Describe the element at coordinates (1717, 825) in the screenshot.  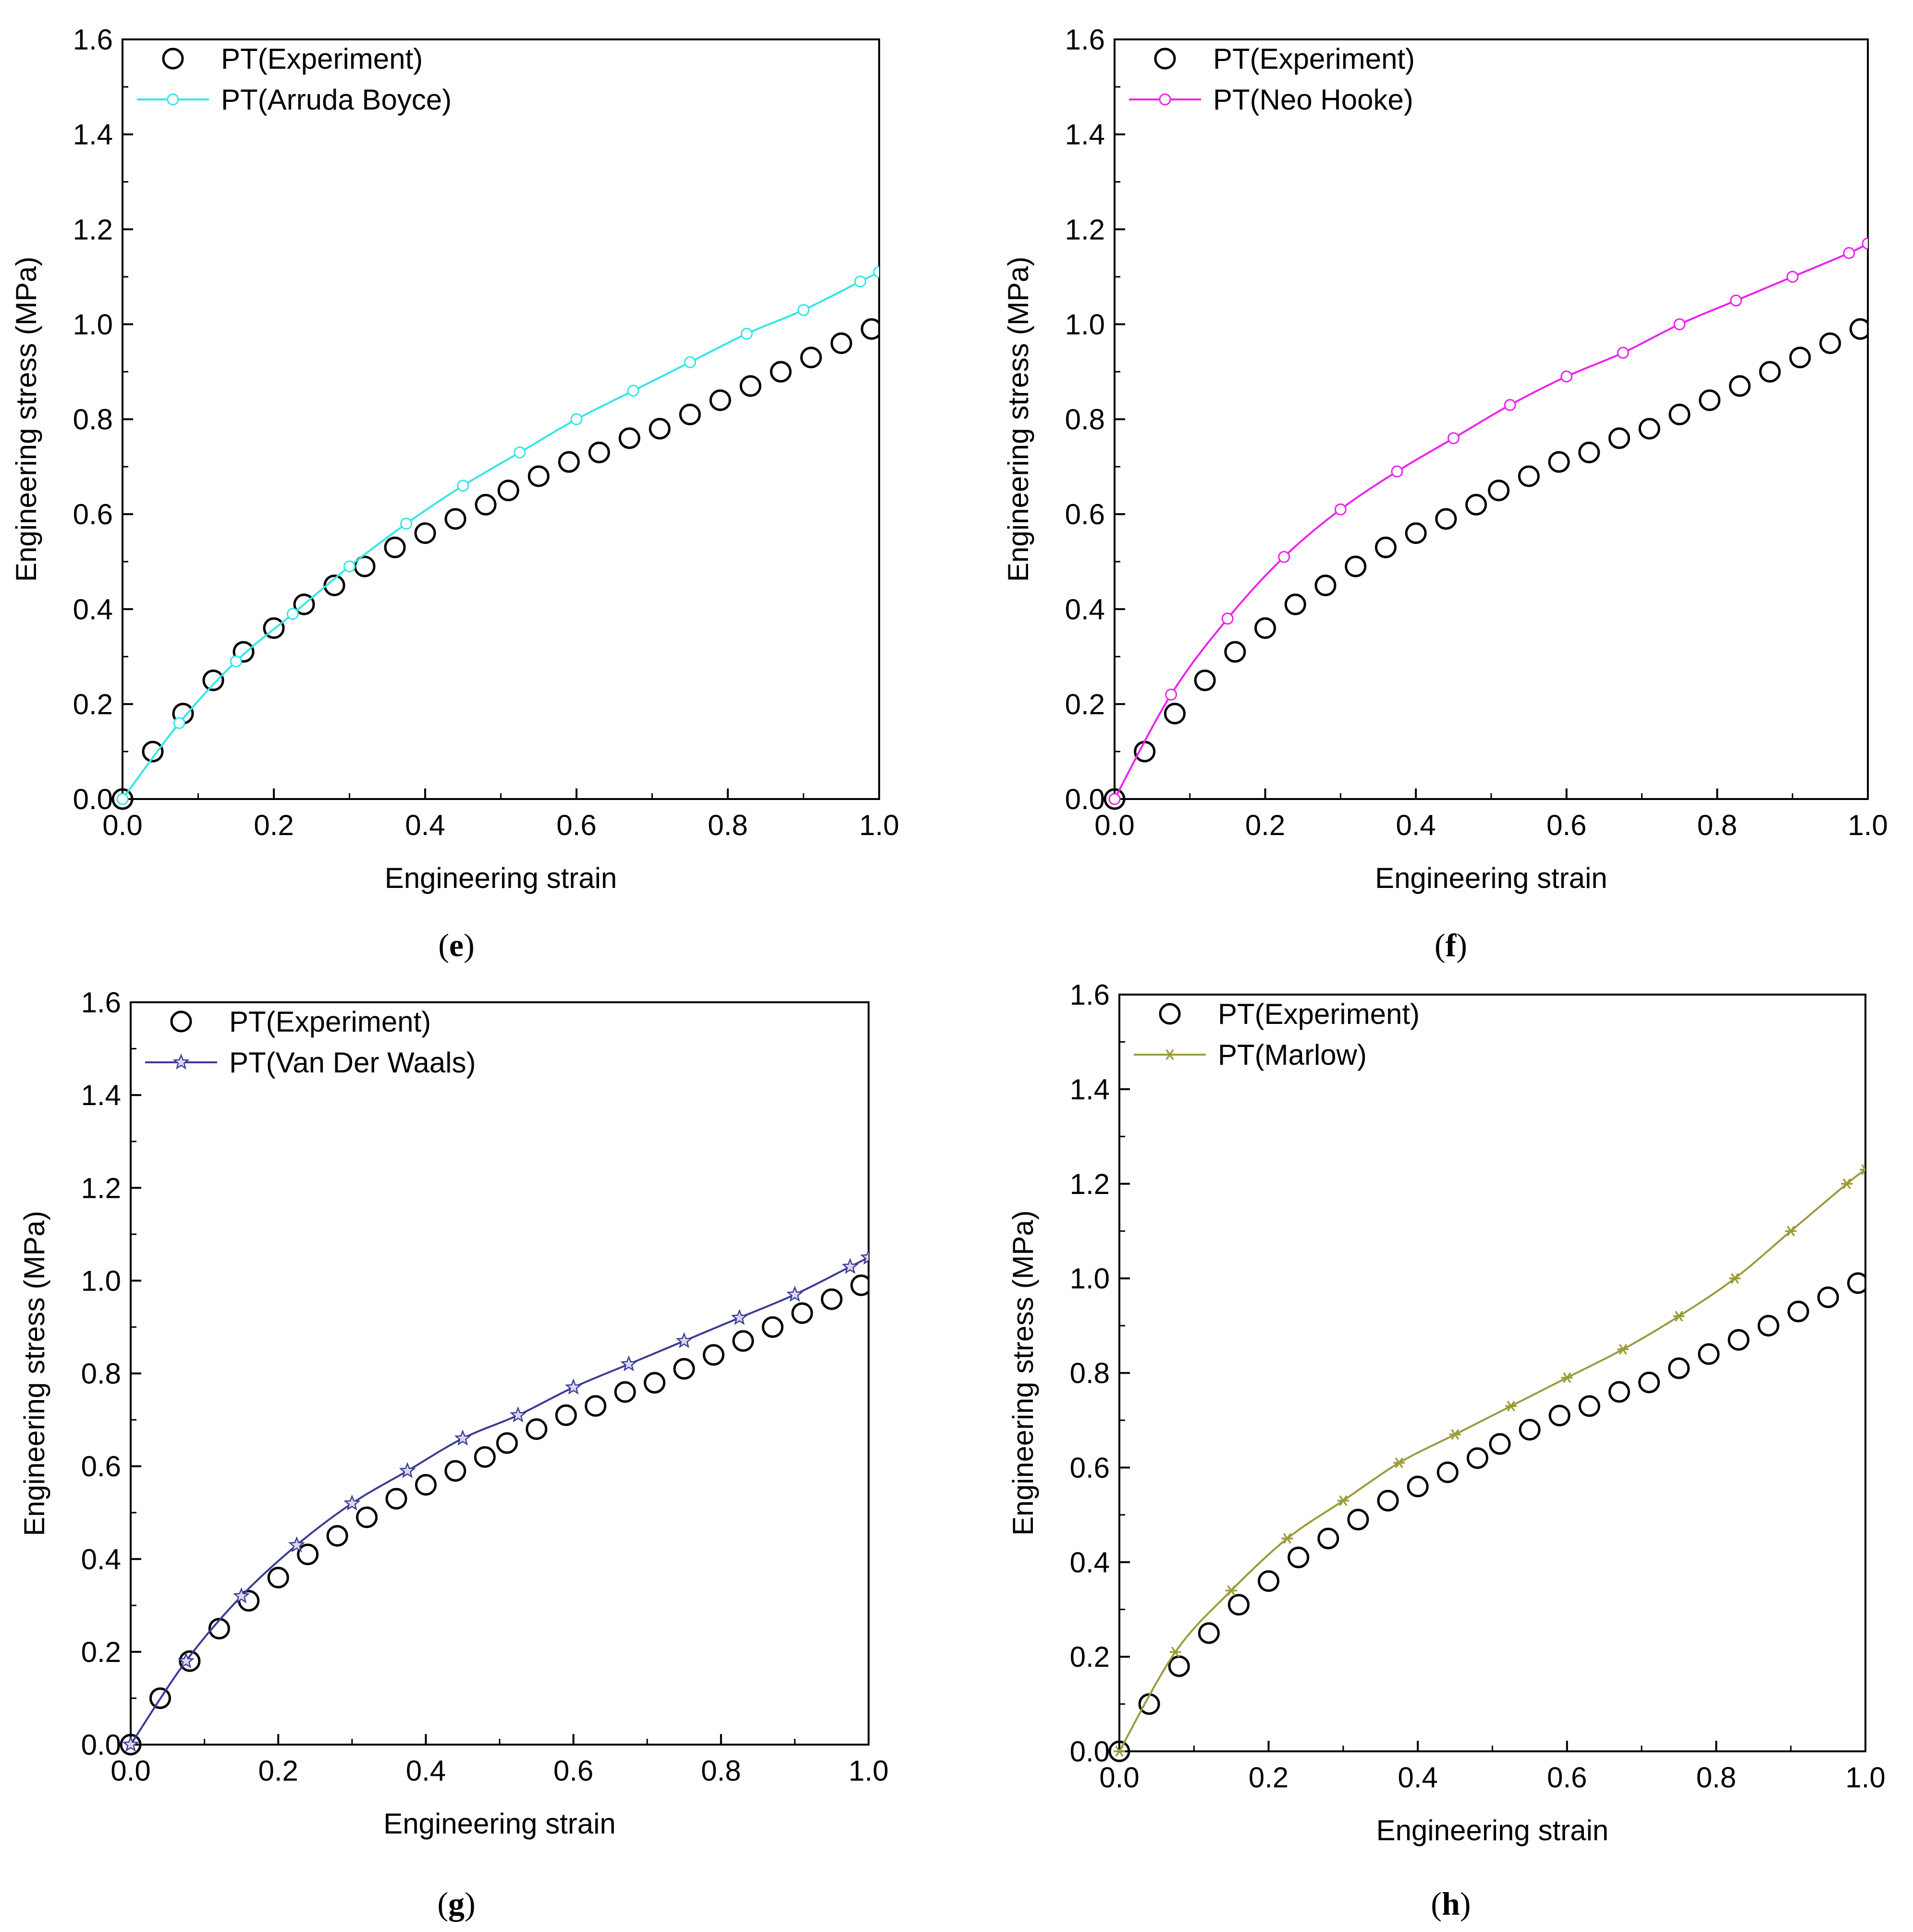
I see `x-tick-label: 0.8` at that location.